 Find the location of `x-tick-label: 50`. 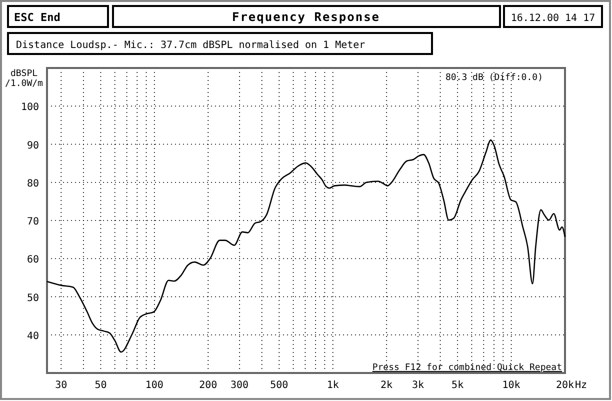

x-tick-label: 50 is located at coordinates (100, 385).